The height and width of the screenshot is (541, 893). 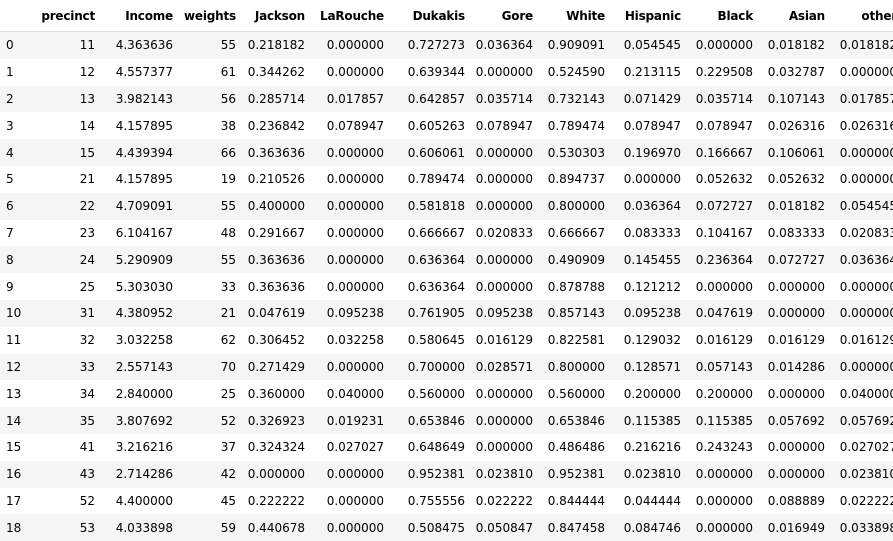 What do you see at coordinates (573, 45) in the screenshot?
I see `table-cell: 0.909091` at bounding box center [573, 45].